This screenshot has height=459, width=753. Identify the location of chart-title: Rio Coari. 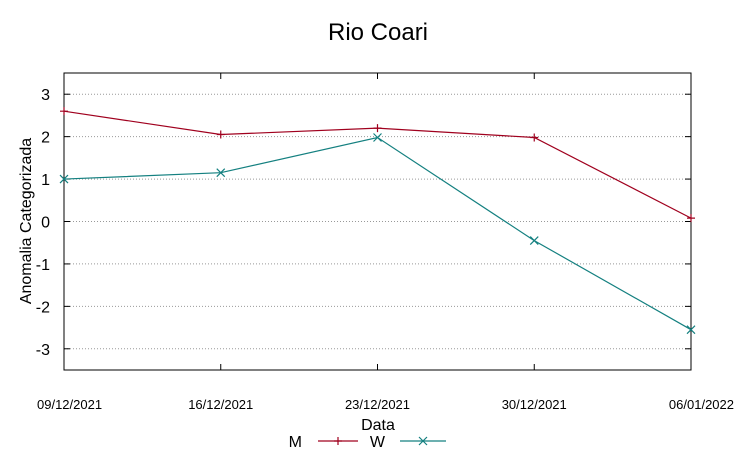
(378, 32).